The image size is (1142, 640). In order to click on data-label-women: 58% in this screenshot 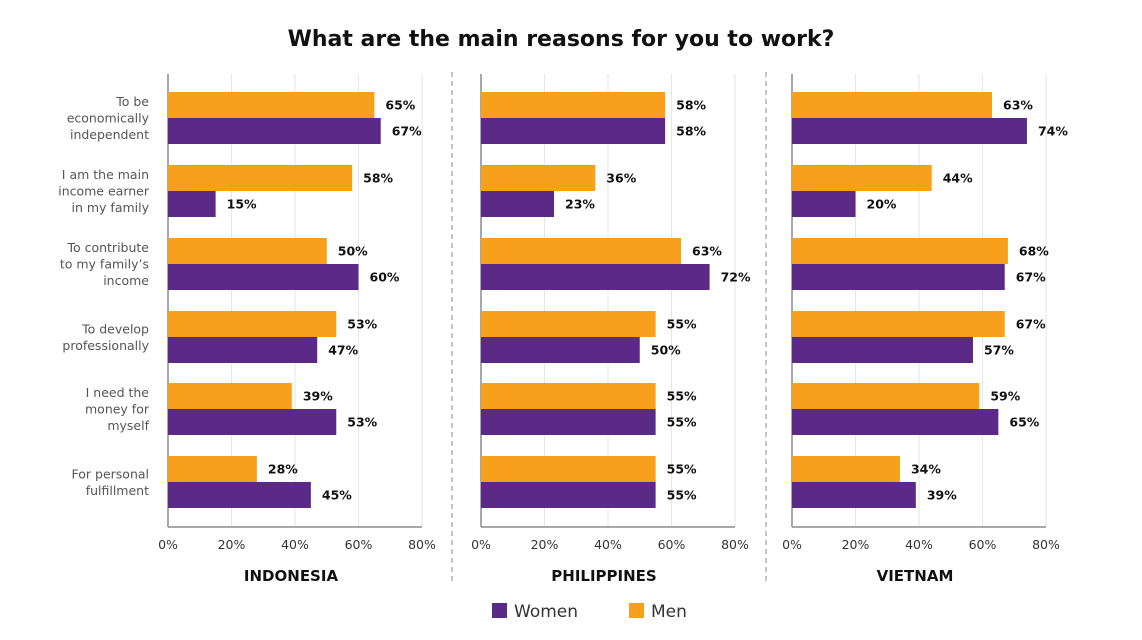, I will do `click(691, 131)`.